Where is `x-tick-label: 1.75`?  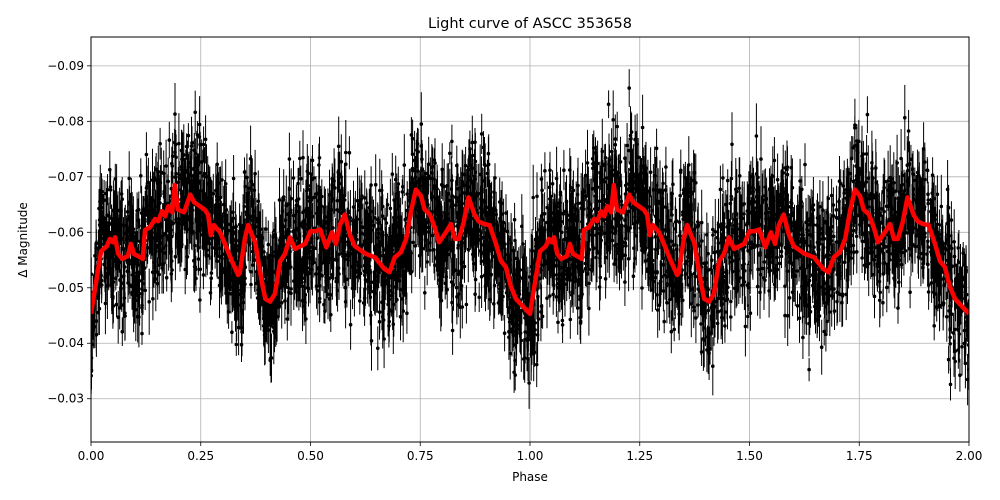
x-tick-label: 1.75 is located at coordinates (859, 456).